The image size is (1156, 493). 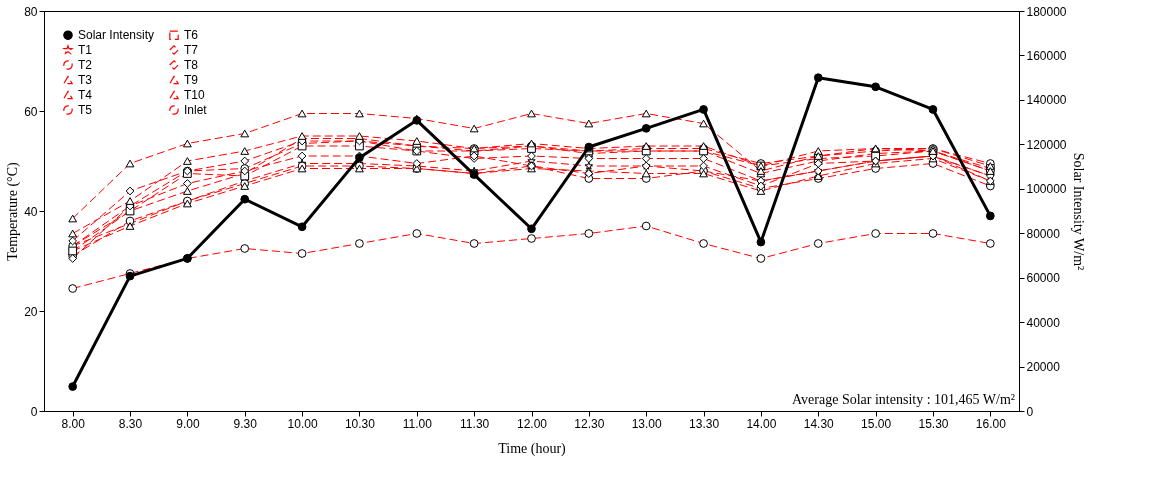 What do you see at coordinates (589, 423) in the screenshot?
I see `x-tick-label: 12.30` at bounding box center [589, 423].